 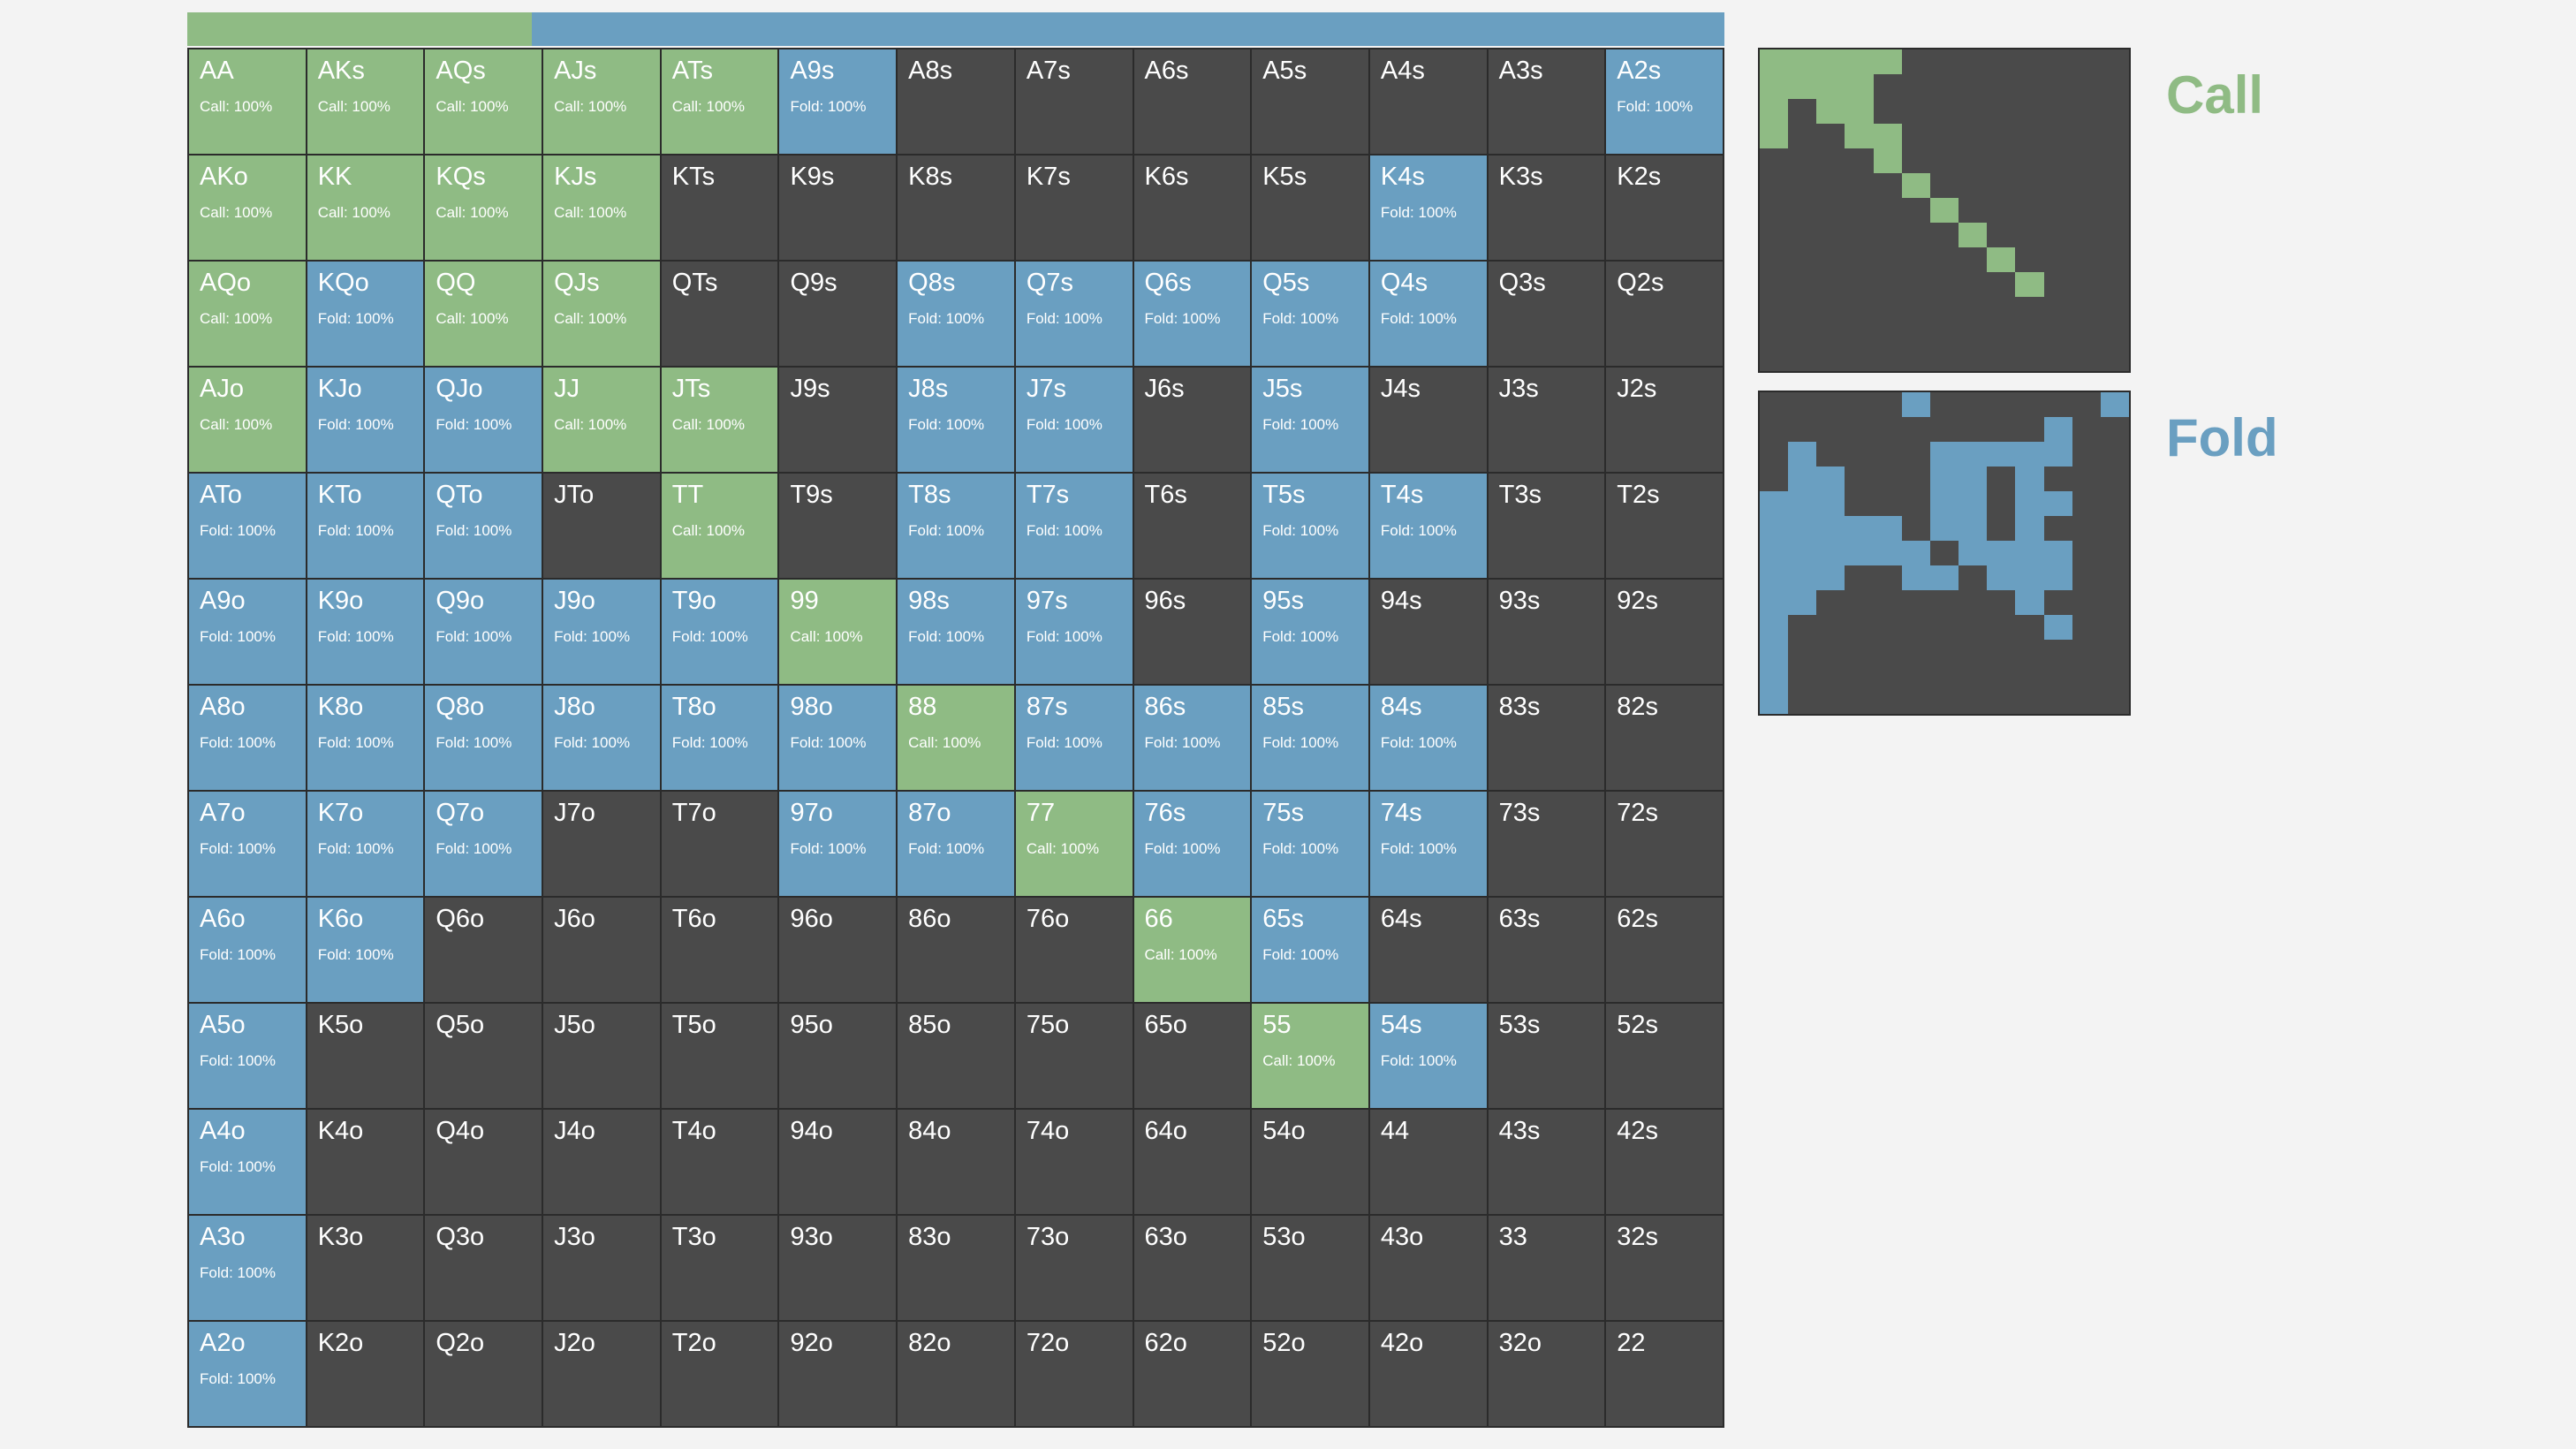 What do you see at coordinates (1192, 314) in the screenshot?
I see `hand-cell-Q6s: Q6s Fold: 100%` at bounding box center [1192, 314].